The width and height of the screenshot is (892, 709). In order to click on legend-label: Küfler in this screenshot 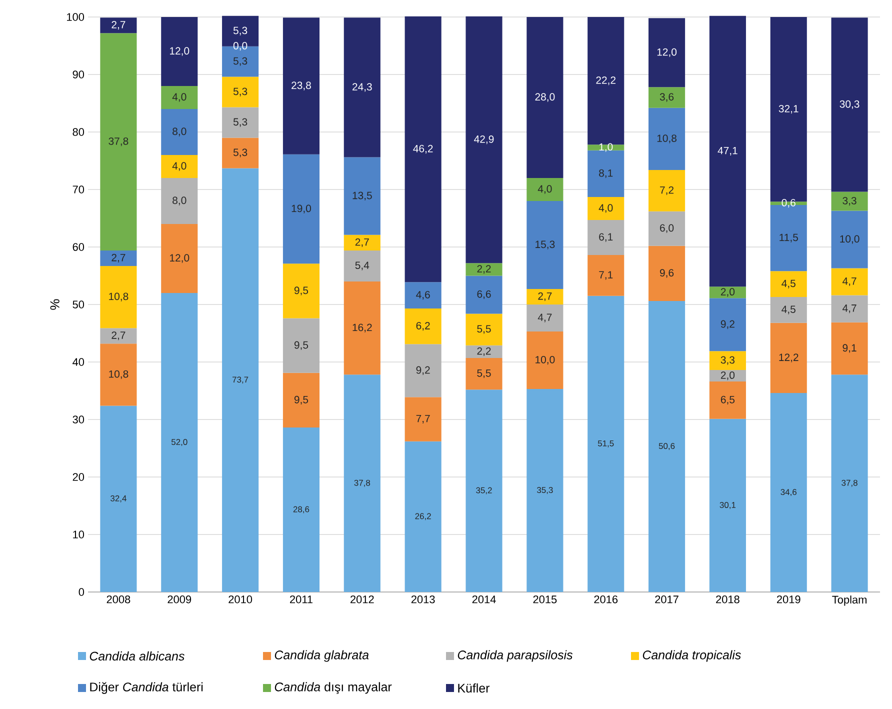, I will do `click(474, 688)`.